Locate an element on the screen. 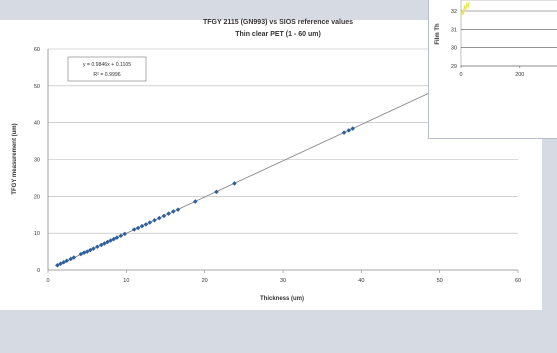 The width and height of the screenshot is (557, 353). chart-panel-left is located at coordinates (10, 165).